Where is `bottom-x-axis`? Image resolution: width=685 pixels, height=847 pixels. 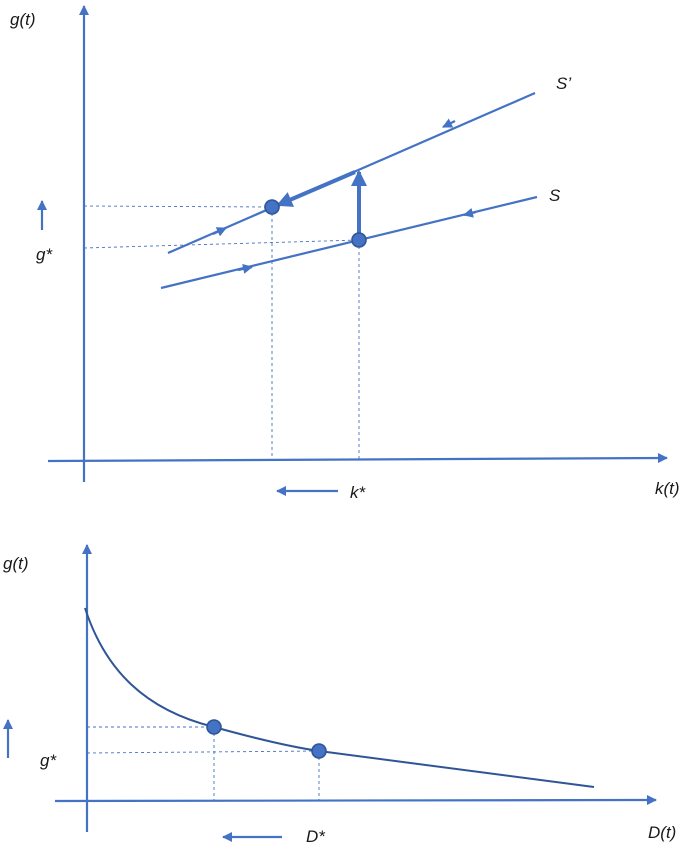
bottom-x-axis is located at coordinates (355, 800).